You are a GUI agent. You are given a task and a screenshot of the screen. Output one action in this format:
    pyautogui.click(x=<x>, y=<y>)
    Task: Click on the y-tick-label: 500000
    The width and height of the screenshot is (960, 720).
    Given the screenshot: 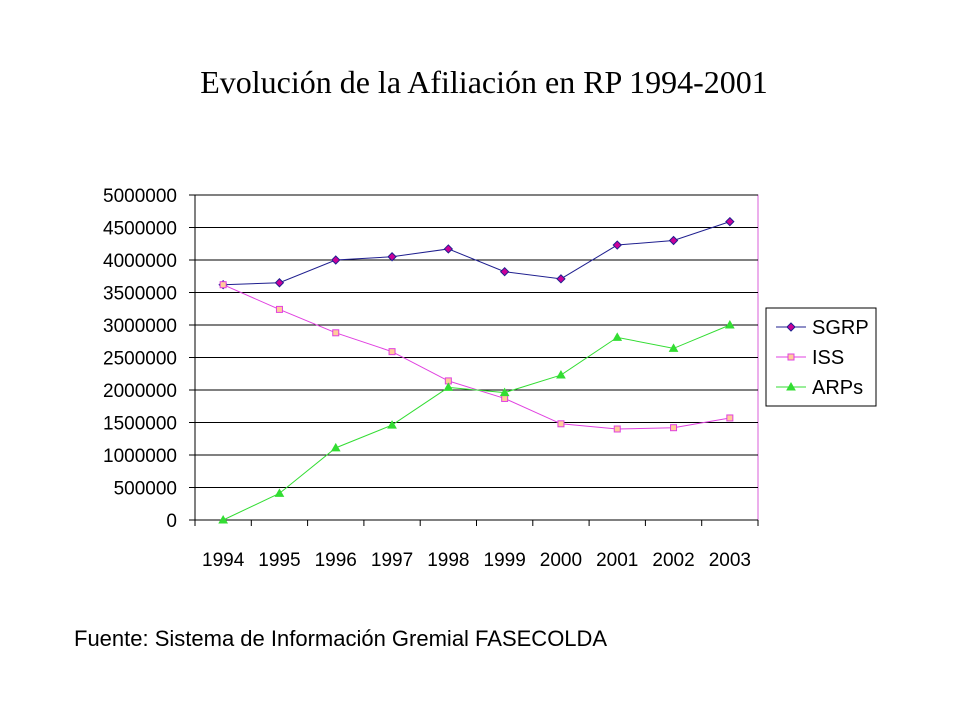 What is the action you would take?
    pyautogui.click(x=145, y=489)
    